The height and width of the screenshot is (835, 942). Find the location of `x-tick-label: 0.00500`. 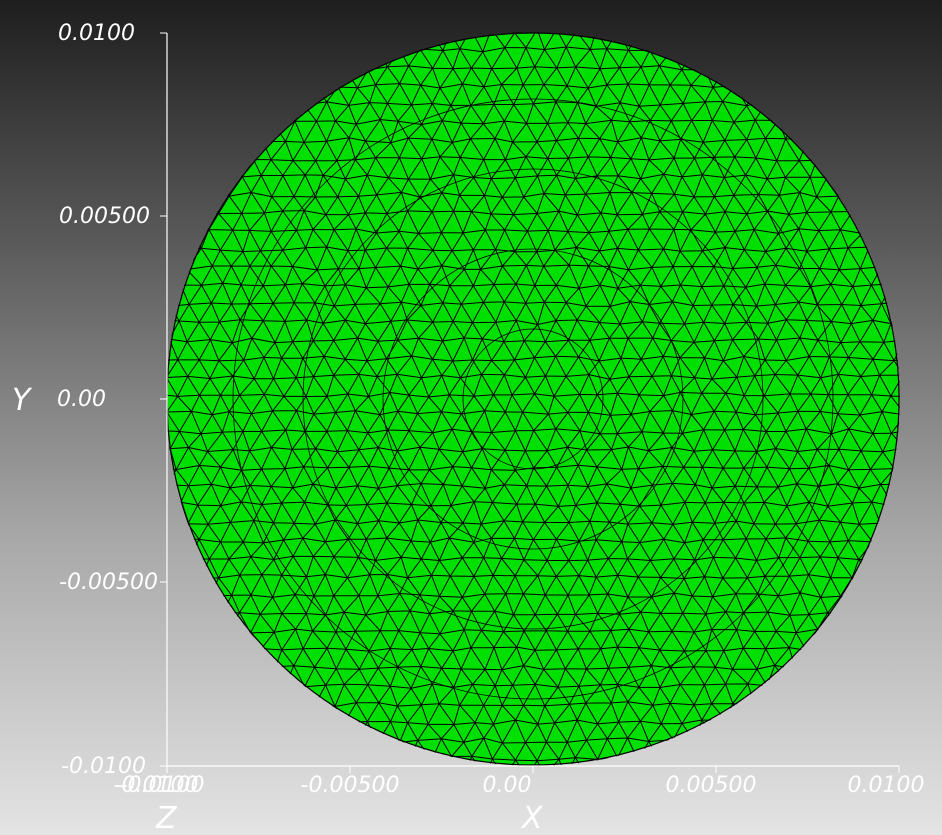

x-tick-label: 0.00500 is located at coordinates (711, 785).